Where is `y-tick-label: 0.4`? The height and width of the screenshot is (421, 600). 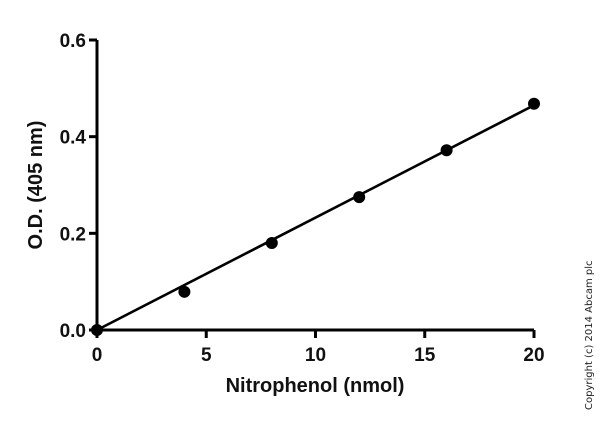 y-tick-label: 0.4 is located at coordinates (73, 138).